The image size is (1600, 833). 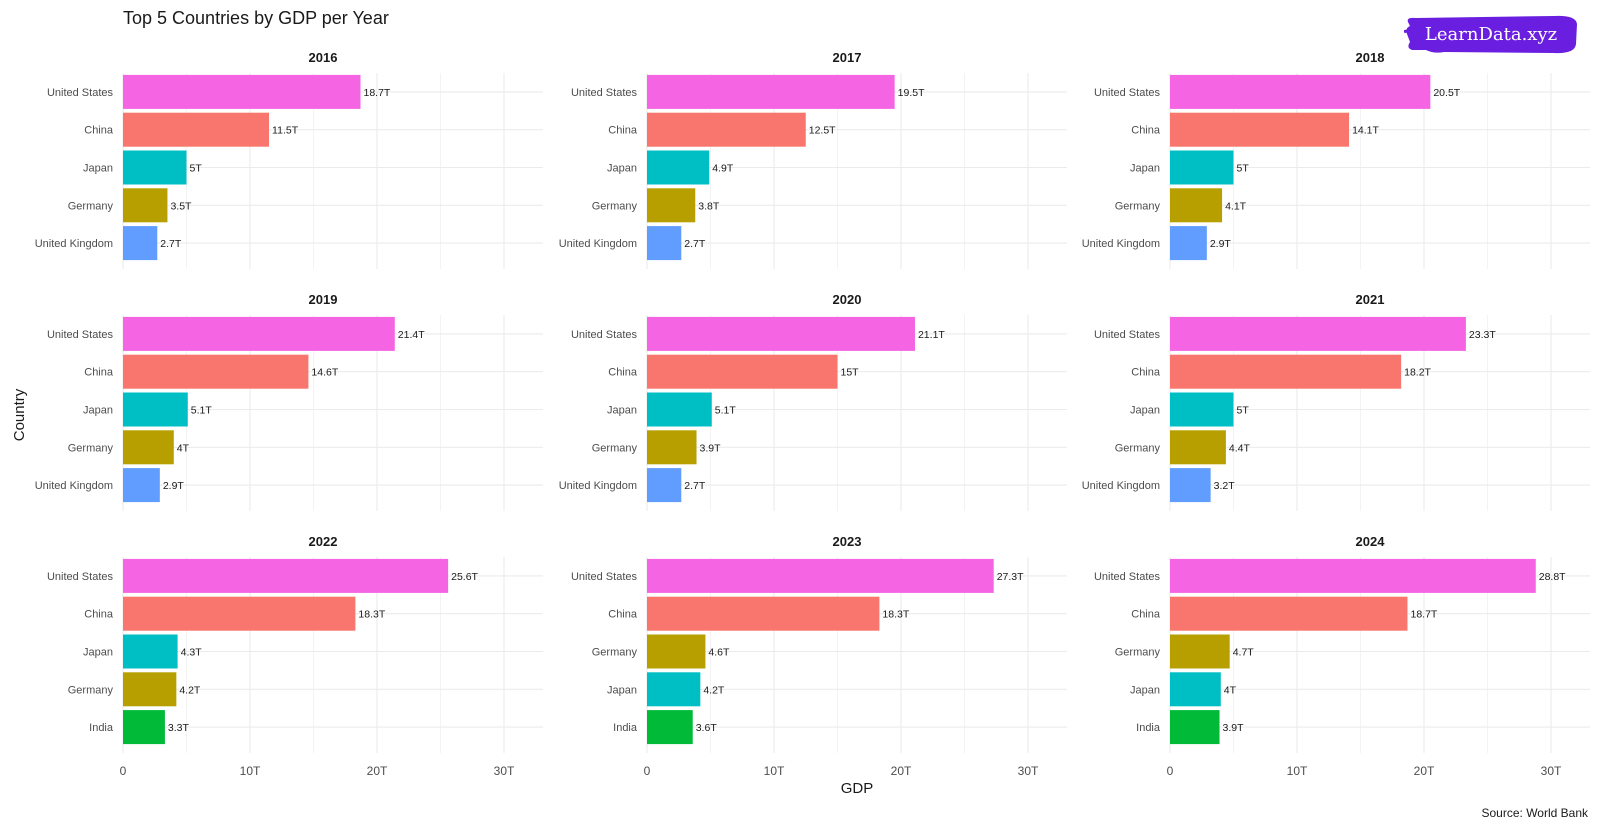 I want to click on data-label: 3.2T, so click(x=1225, y=486).